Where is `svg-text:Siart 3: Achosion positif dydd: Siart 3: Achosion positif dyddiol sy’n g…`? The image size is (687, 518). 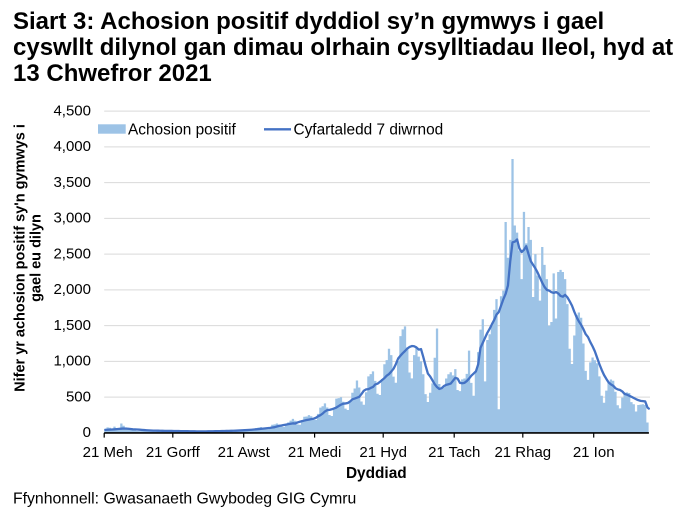
svg-text:Siart 3: Achosion positif dydd: Siart 3: Achosion positif dyddiol sy’n g… is located at coordinates (308, 21).